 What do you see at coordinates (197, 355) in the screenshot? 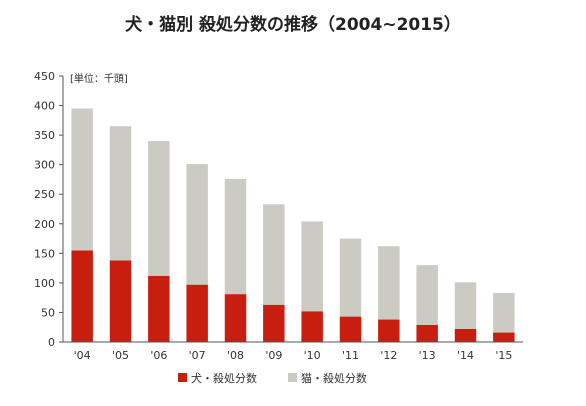
I see `x-tick-label: '07` at bounding box center [197, 355].